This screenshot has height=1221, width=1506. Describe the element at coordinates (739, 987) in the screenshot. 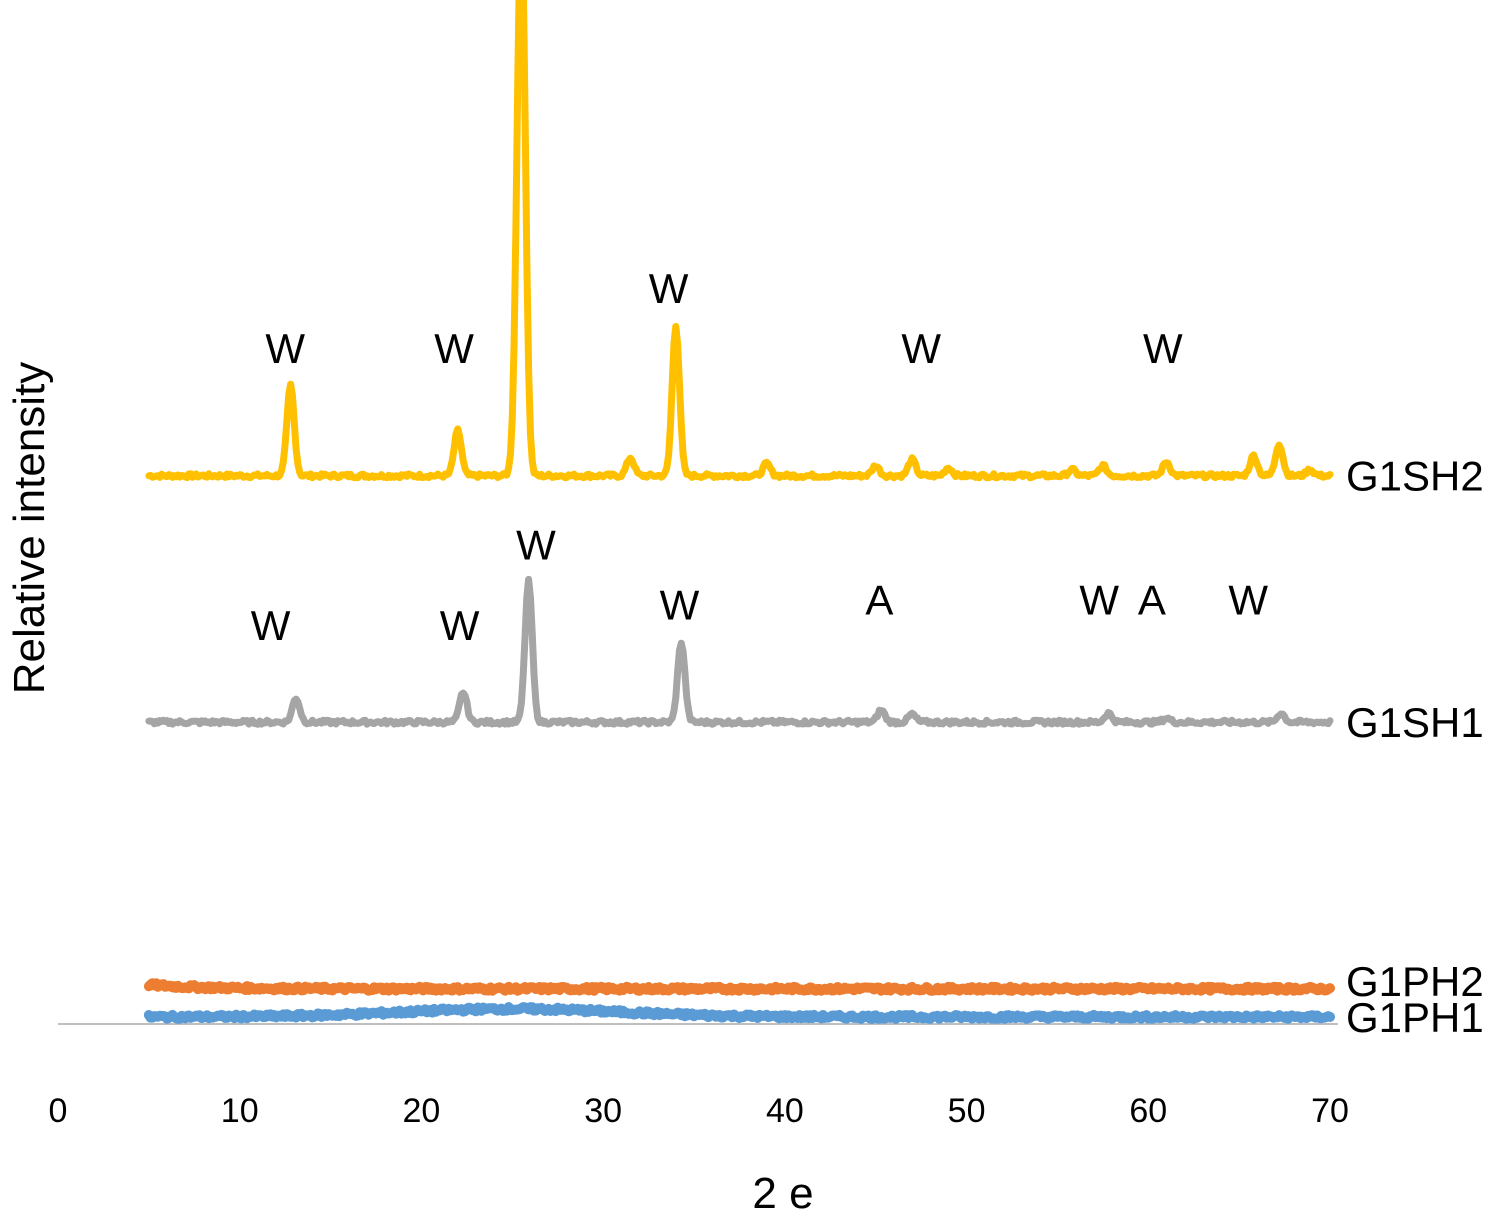

I see `series-line-g1ph2` at that location.